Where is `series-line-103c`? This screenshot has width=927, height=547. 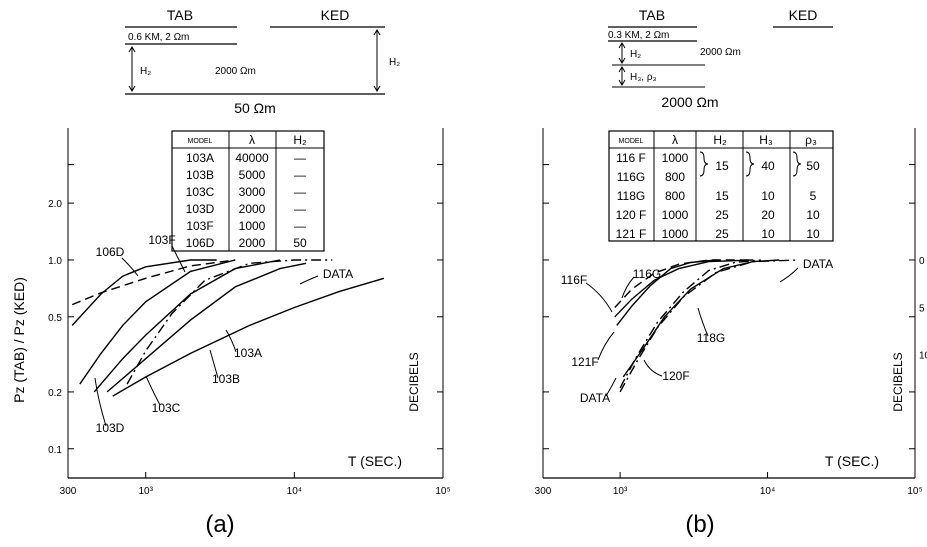
series-line-103c is located at coordinates (187, 326).